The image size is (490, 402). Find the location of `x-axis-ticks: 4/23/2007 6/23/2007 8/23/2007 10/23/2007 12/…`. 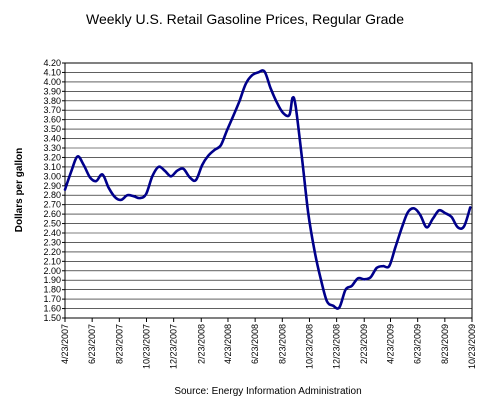

x-axis-ticks: 4/23/2007 6/23/2007 8/23/2007 10/23/2007 12/… is located at coordinates (268, 343).